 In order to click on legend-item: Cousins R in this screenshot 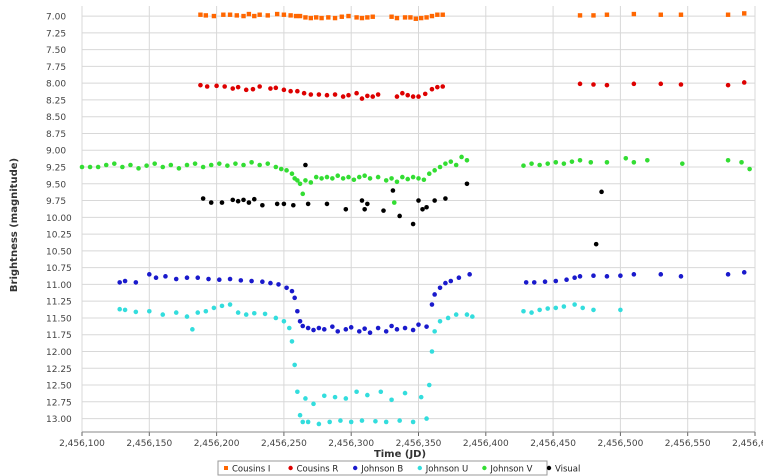, I will do `click(313, 470)`.